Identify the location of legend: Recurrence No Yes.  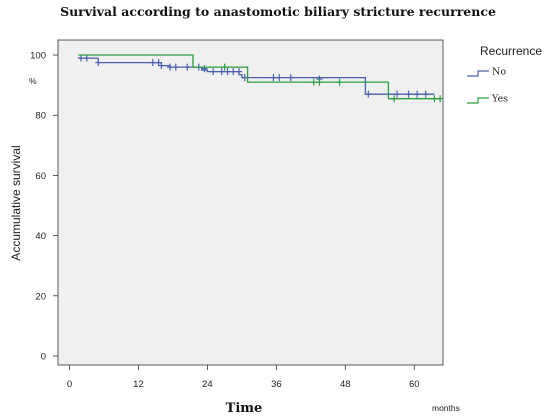
(504, 74).